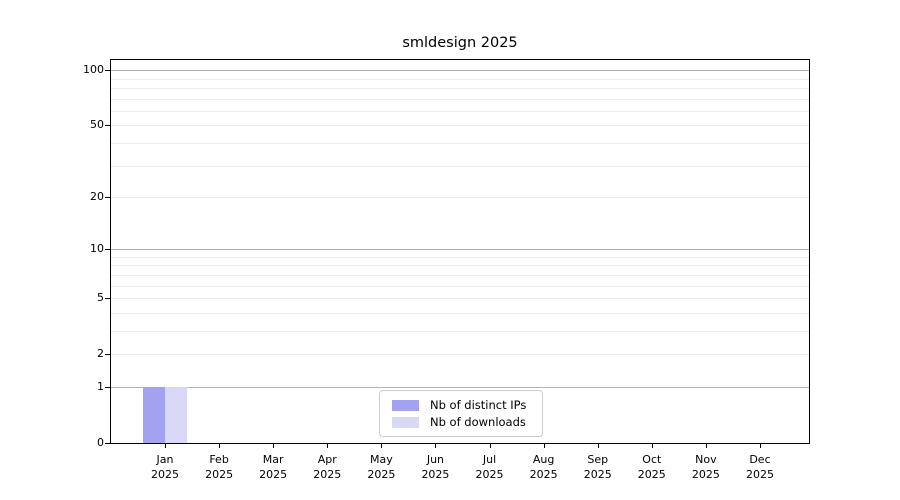 The width and height of the screenshot is (900, 500). I want to click on x-tick-label-month: Mar, so click(273, 459).